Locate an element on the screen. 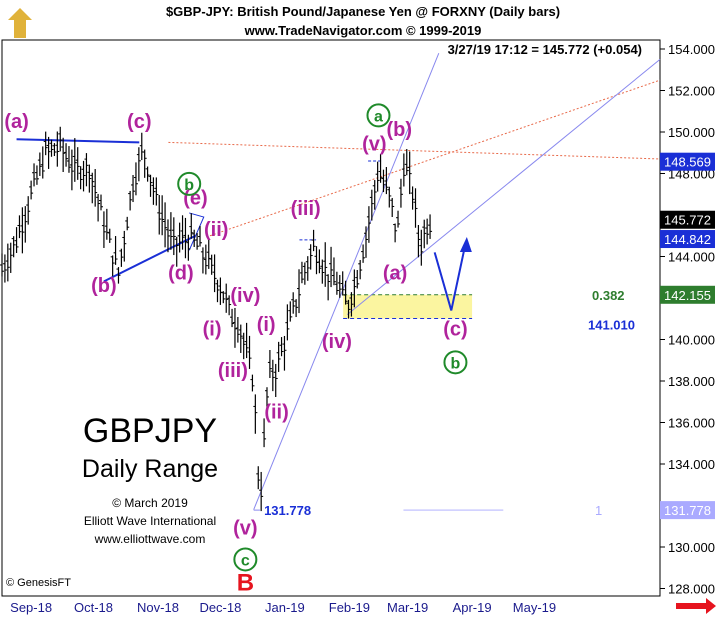  price-box-label: 131.778 is located at coordinates (687, 510).